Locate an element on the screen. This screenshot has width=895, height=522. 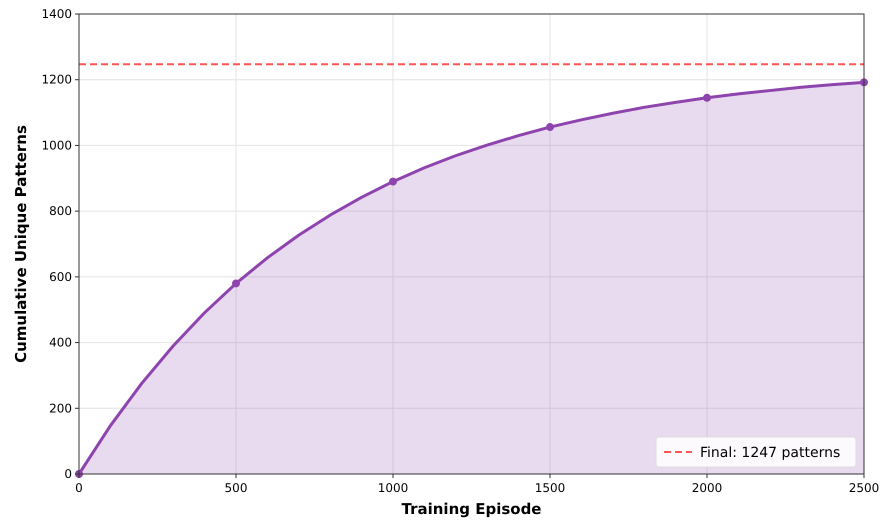
y-tick-label: 1000 is located at coordinates (56, 145).